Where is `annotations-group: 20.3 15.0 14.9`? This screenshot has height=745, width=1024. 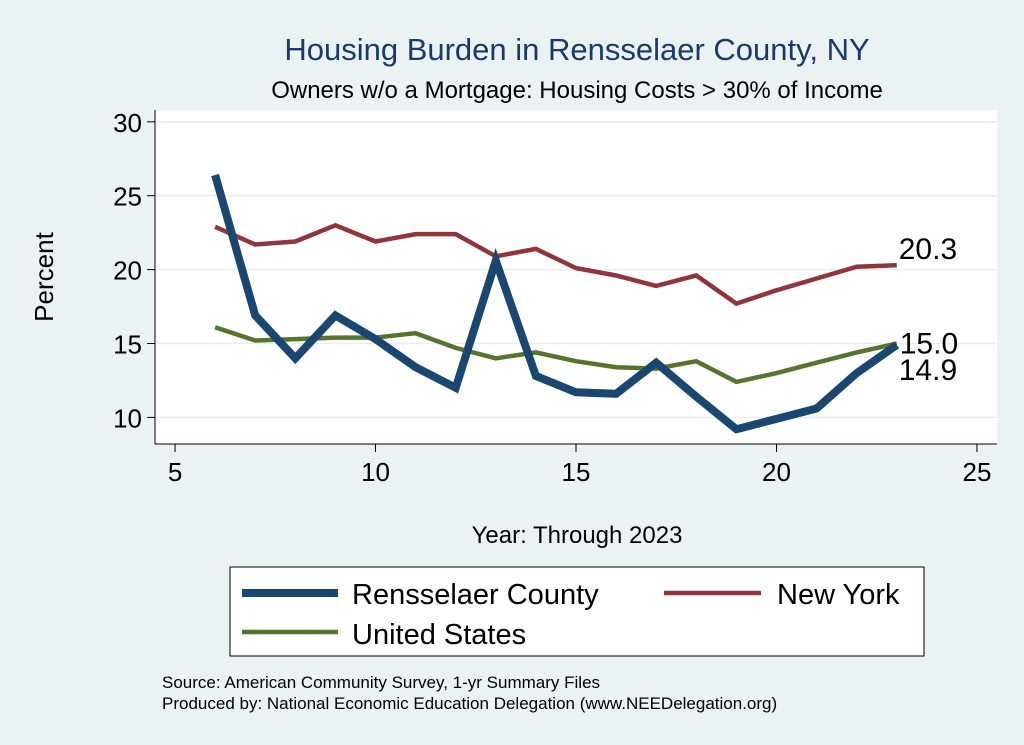
annotations-group: 20.3 15.0 14.9 is located at coordinates (928, 310).